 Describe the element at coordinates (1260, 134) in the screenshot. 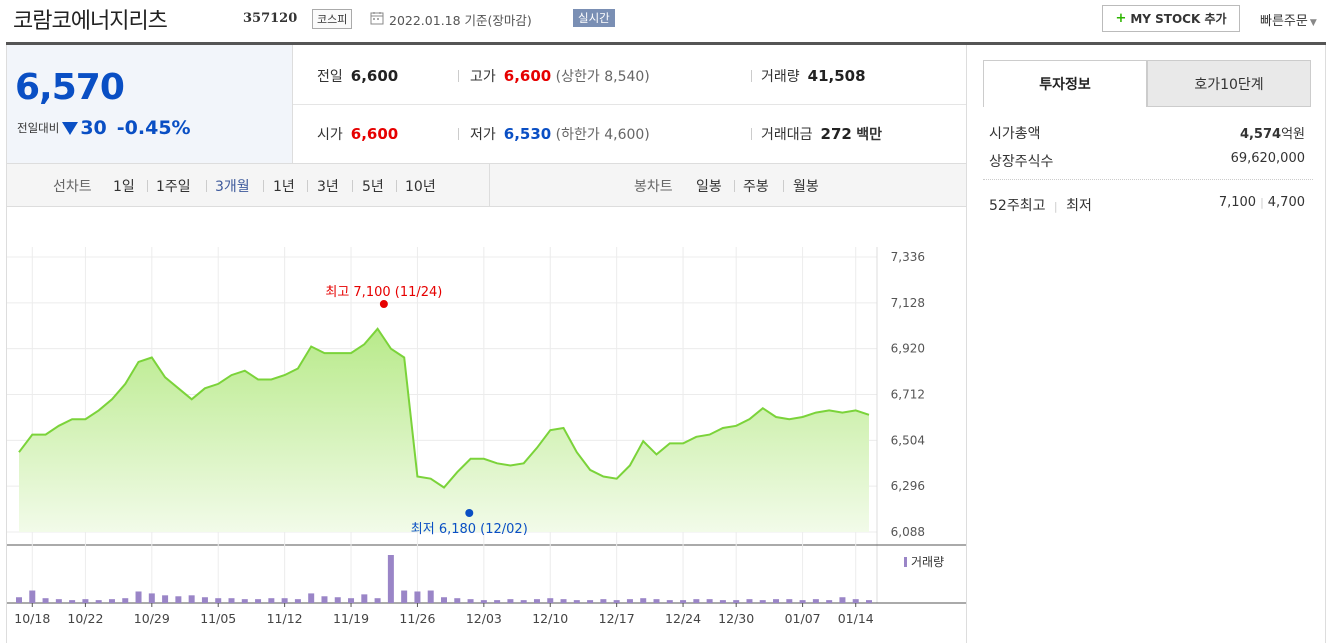

I see `market-cap-value: 4,574` at that location.